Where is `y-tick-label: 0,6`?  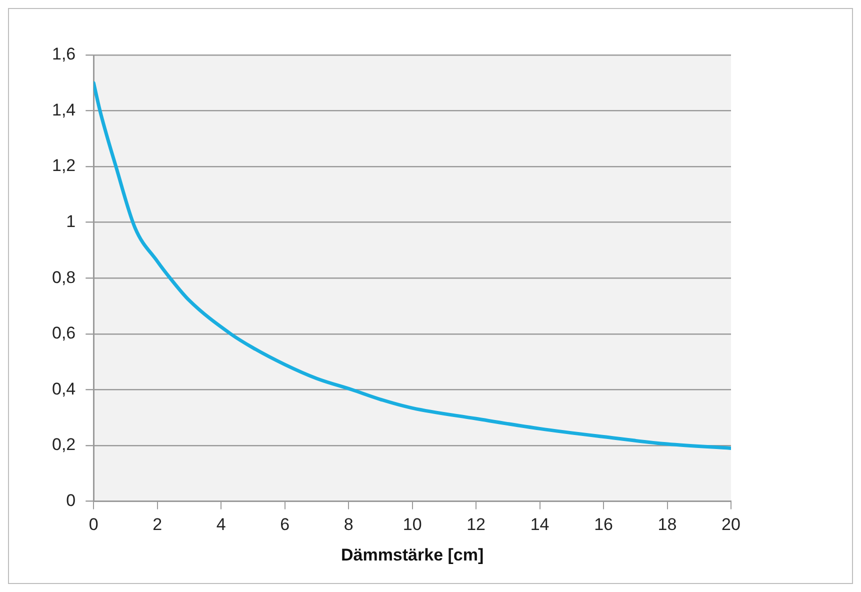 y-tick-label: 0,6 is located at coordinates (64, 333).